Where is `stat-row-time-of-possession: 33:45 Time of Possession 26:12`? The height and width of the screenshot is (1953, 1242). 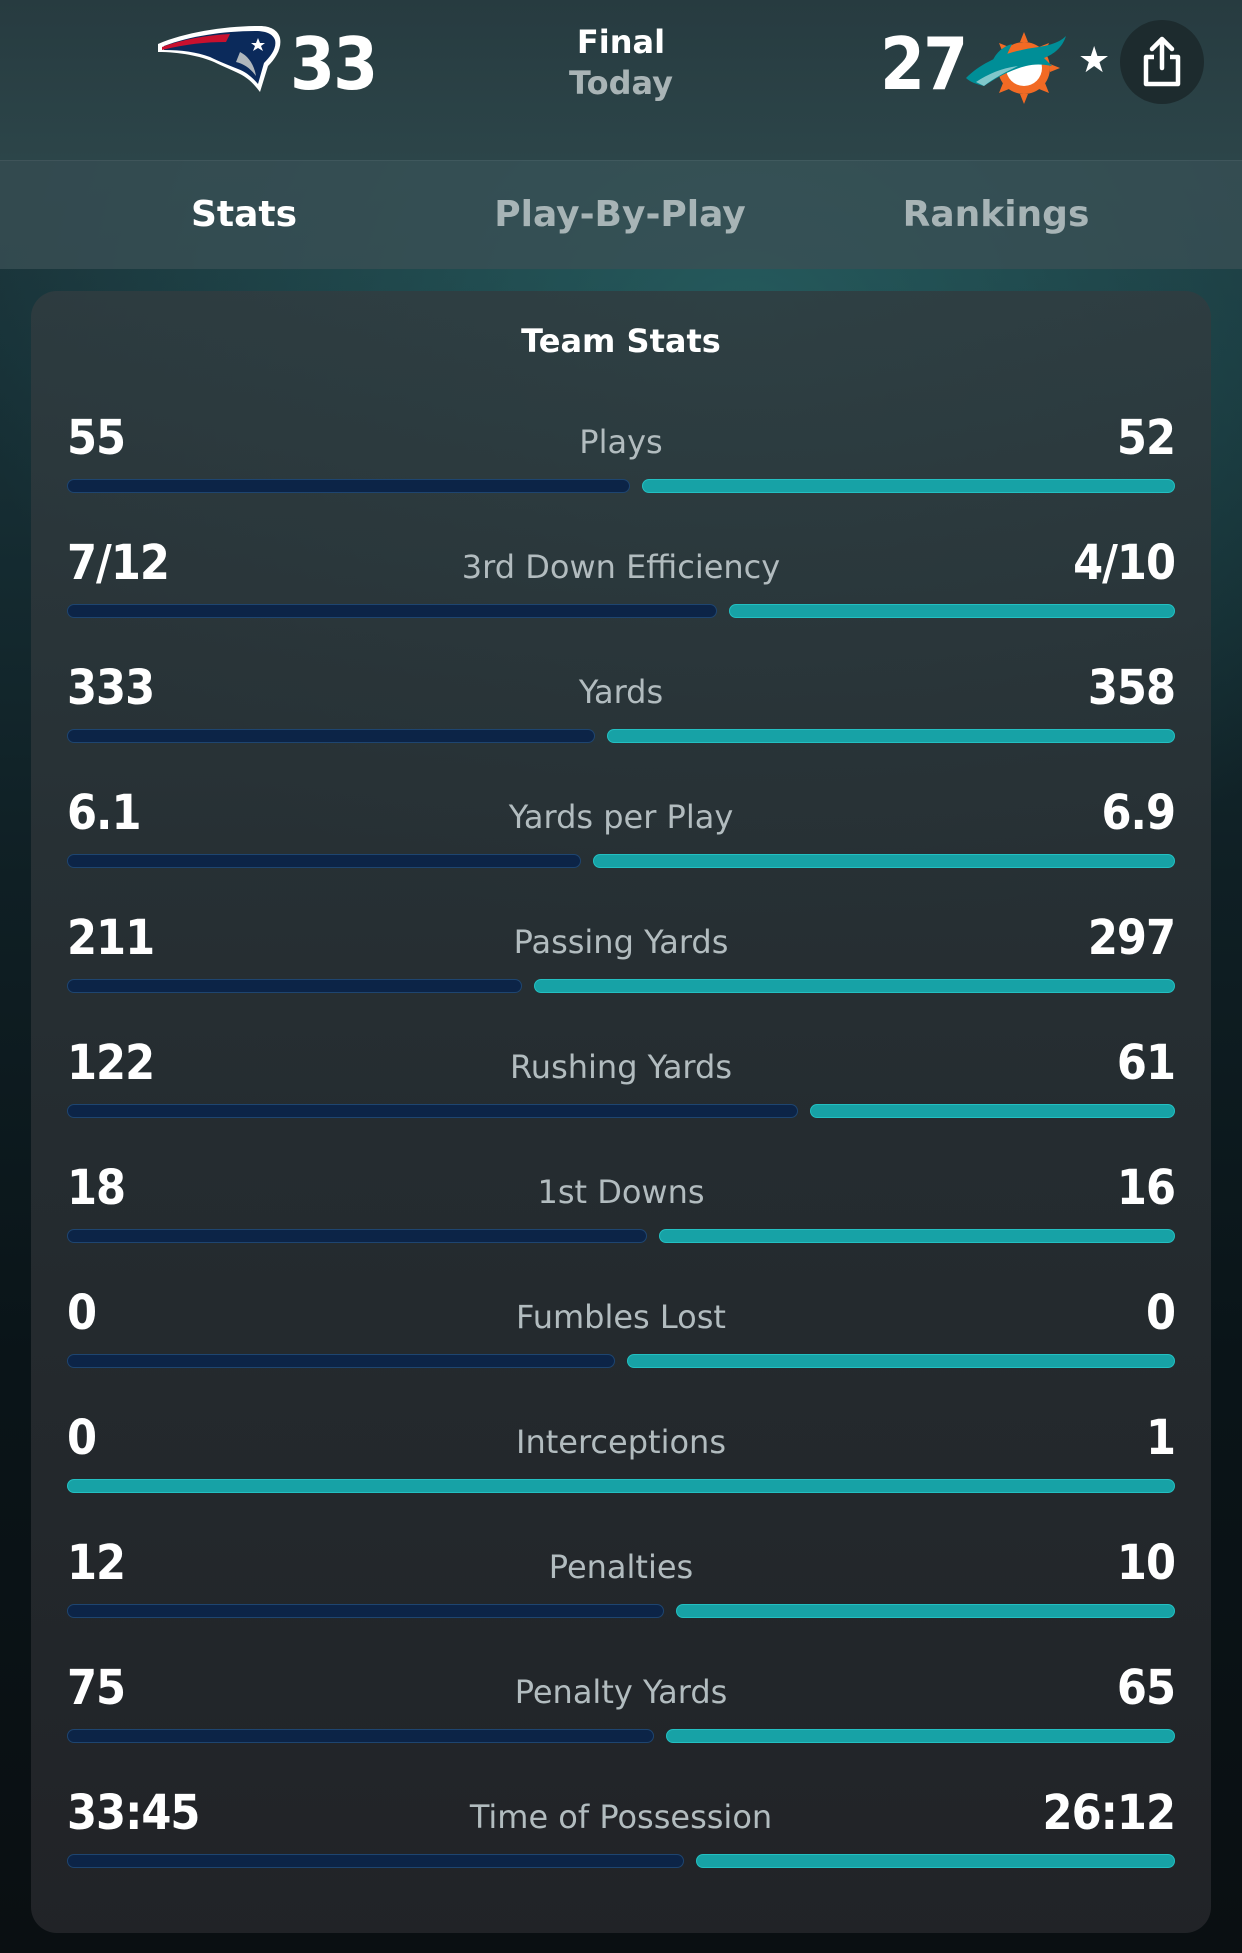 stat-row-time-of-possession: 33:45 Time of Possession 26:12 is located at coordinates (621, 1833).